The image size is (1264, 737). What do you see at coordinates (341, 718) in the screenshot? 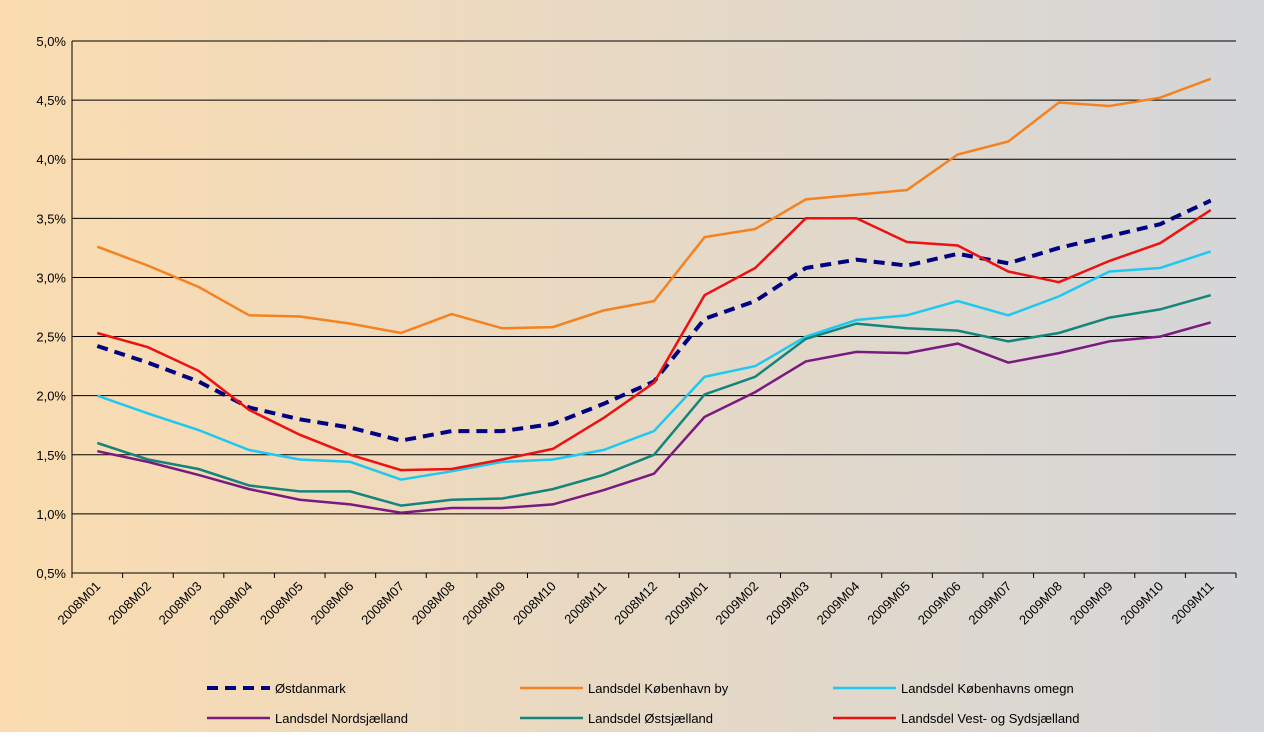
I see `legend-label: Landsdel Nordsjælland` at bounding box center [341, 718].